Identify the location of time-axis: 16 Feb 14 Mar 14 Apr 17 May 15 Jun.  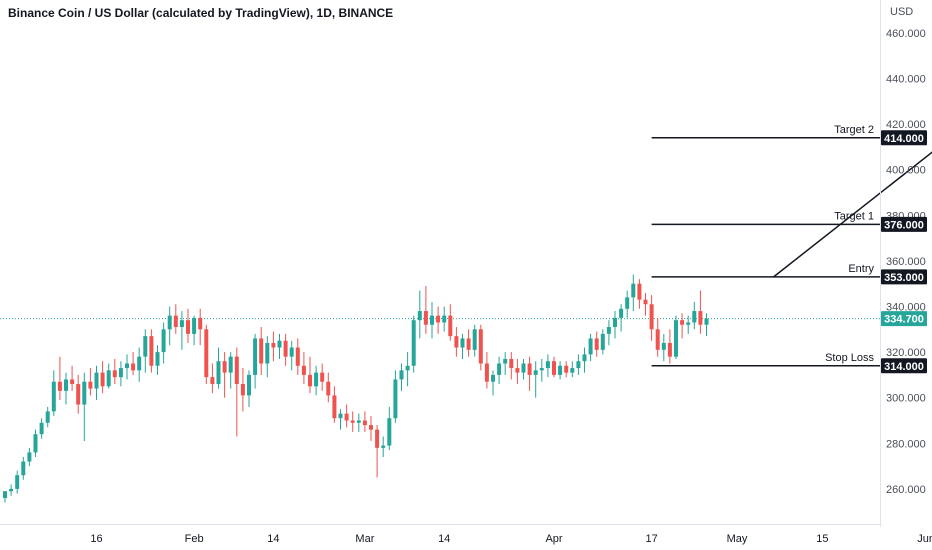
(511, 539).